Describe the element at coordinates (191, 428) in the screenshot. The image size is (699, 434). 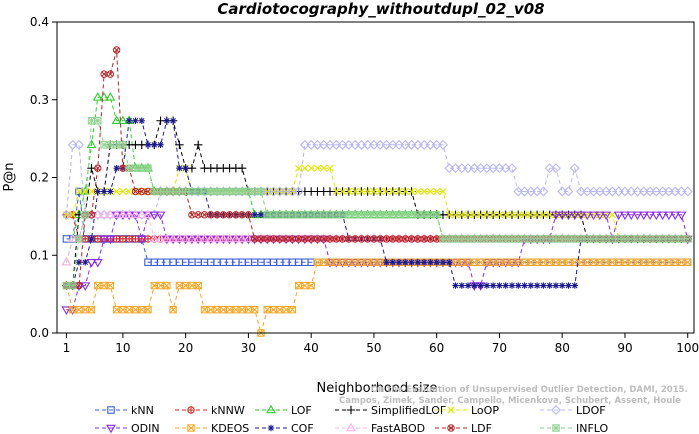
I see `legend-marker-kdeos` at that location.